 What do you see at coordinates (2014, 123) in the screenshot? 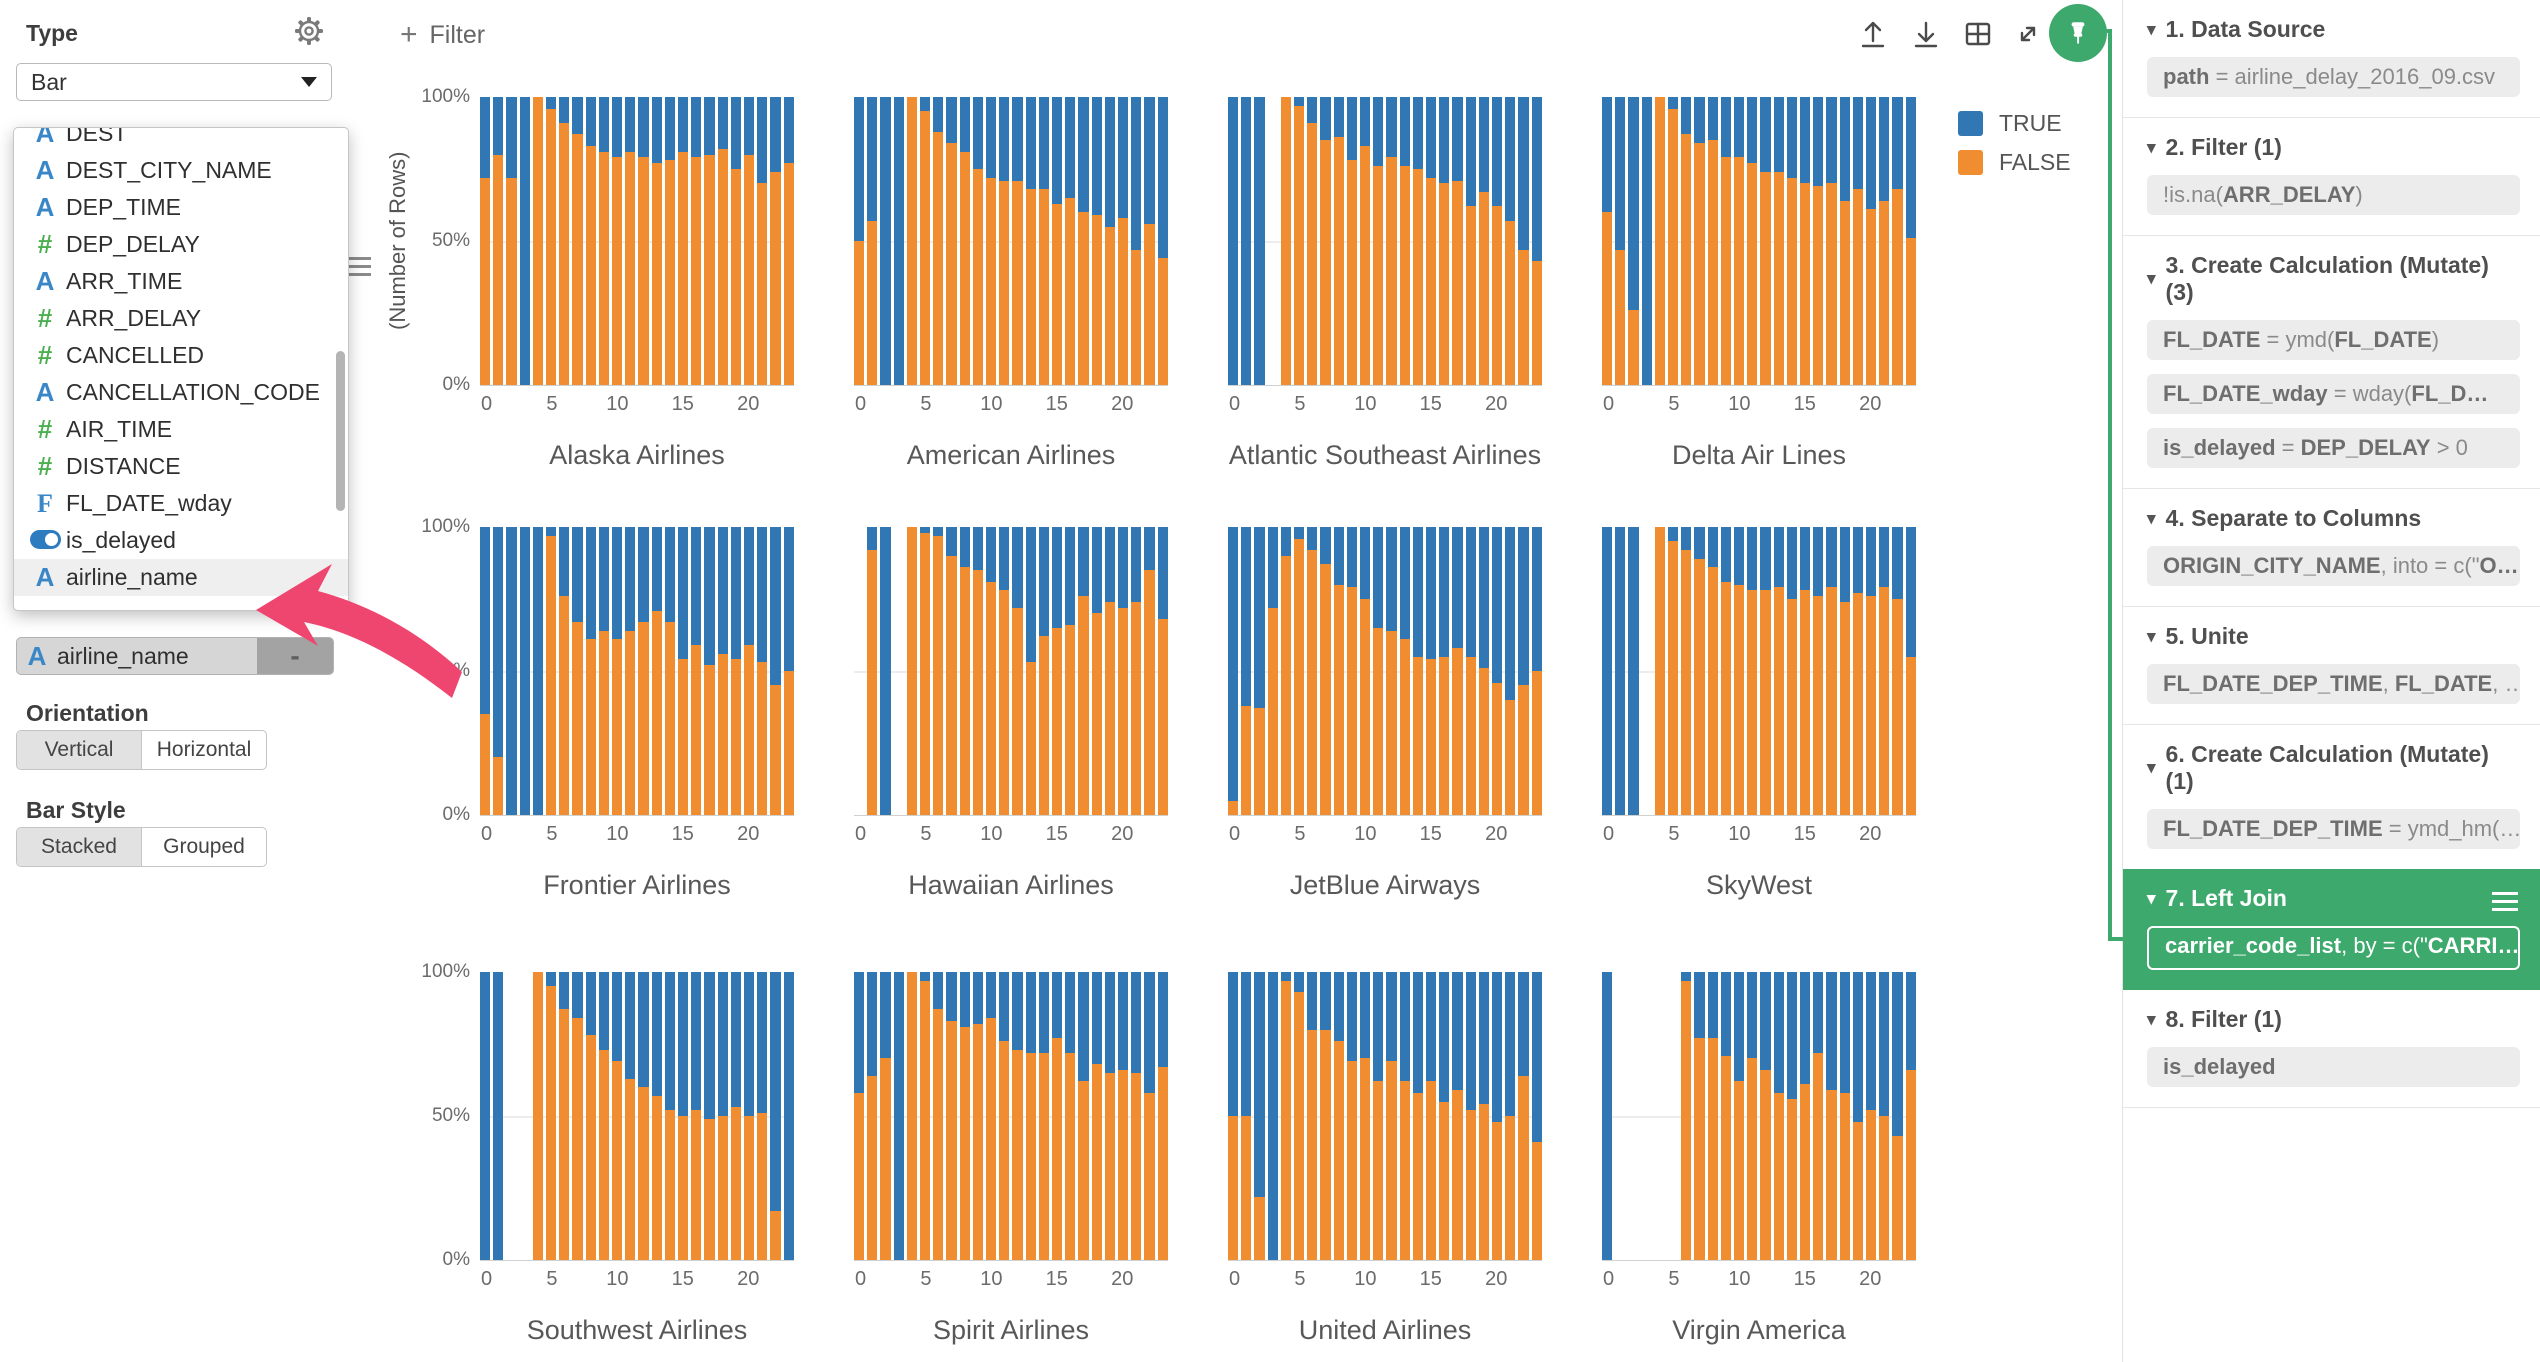
I see `legend-item-true: TRUE` at bounding box center [2014, 123].